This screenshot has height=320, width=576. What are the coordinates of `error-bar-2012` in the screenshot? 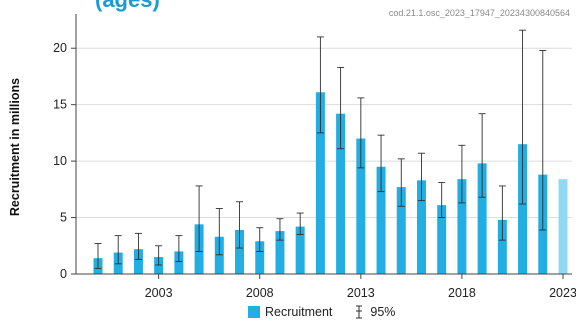 It's located at (341, 108).